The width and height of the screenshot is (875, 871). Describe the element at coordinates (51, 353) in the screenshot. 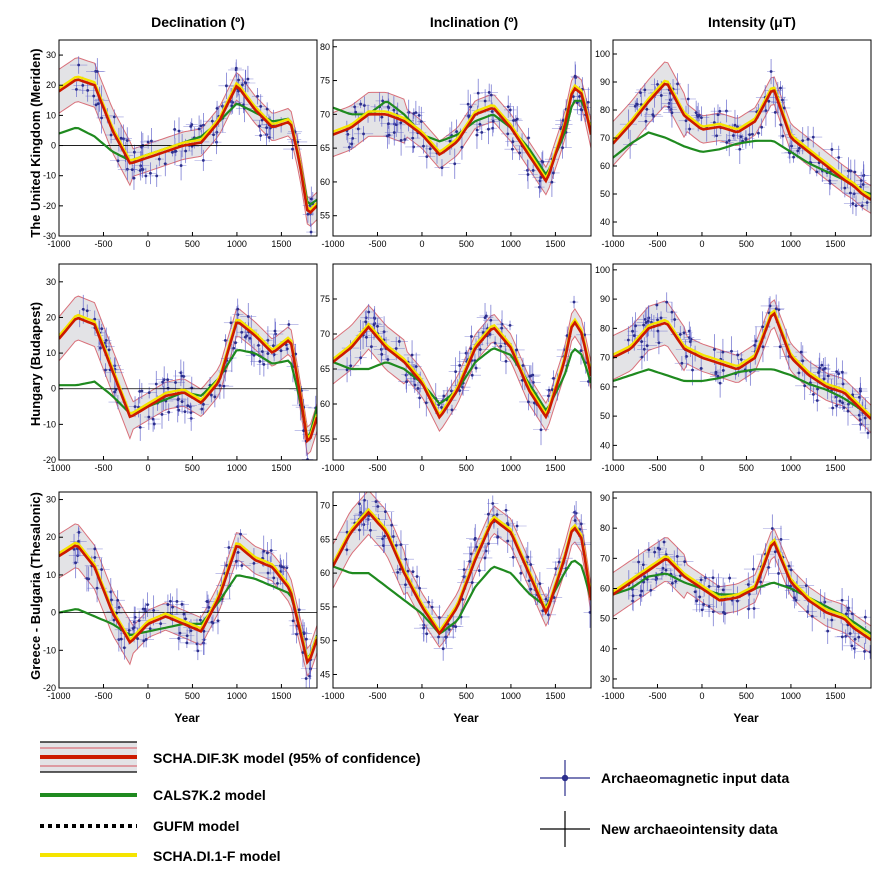

I see `y-tick-label: 10` at that location.